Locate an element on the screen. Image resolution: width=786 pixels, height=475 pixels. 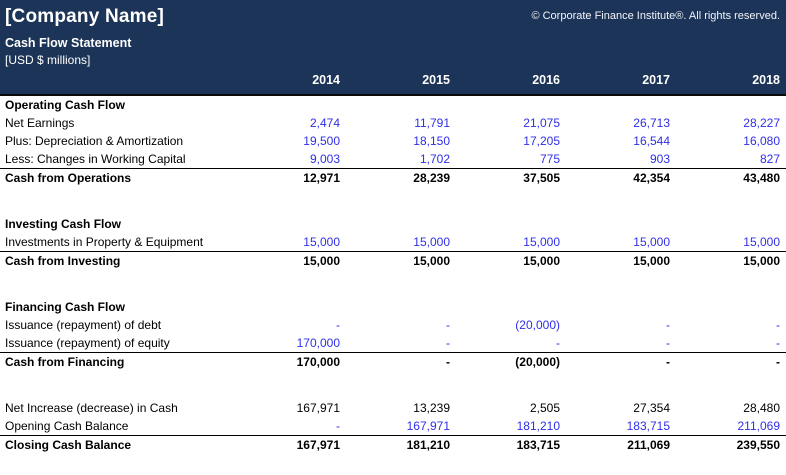
total-row: Cash from Financing 170,000 - (20,000) - - is located at coordinates (393, 361).